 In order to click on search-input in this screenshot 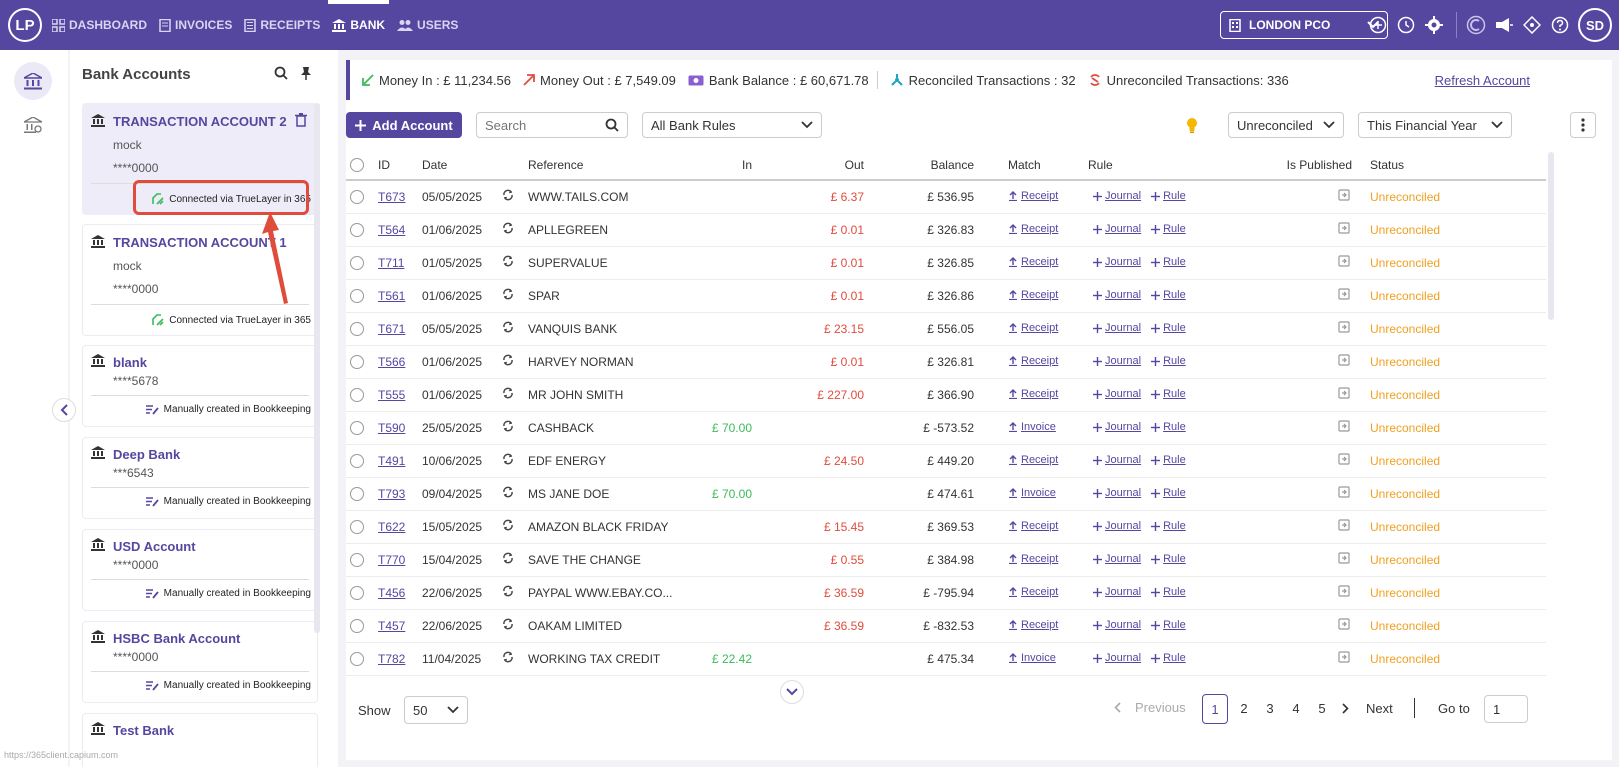, I will do `click(545, 125)`.